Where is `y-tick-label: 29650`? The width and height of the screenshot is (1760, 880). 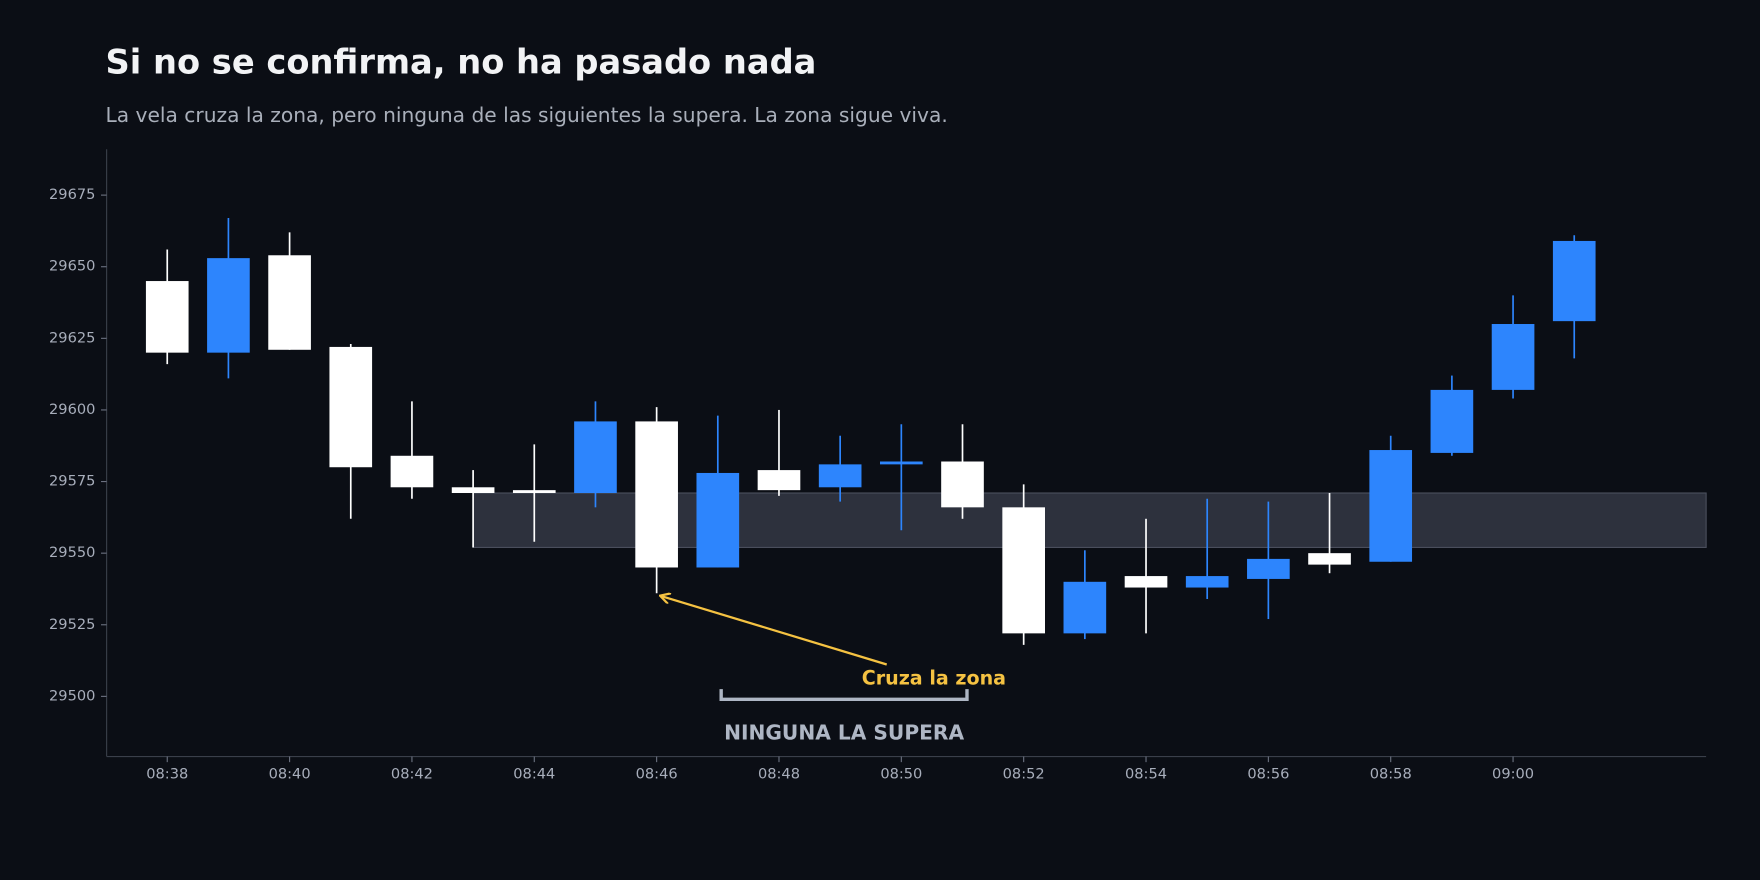
y-tick-label: 29650 is located at coordinates (72, 266).